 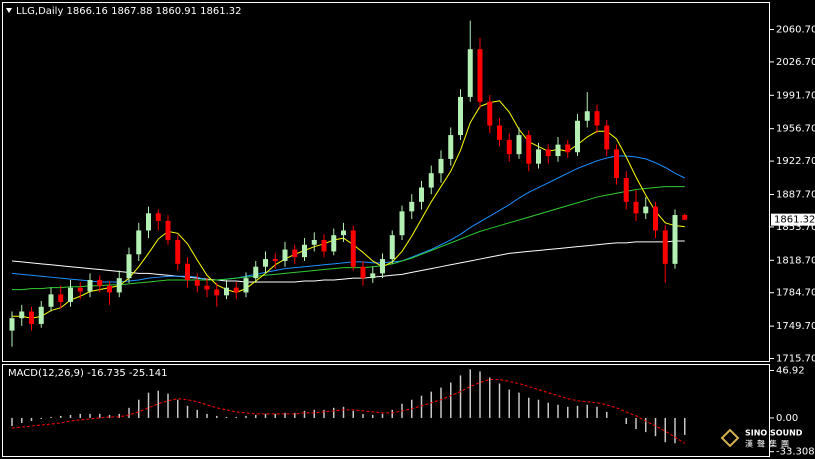 What do you see at coordinates (795, 62) in the screenshot?
I see `y-tick-label: 2026.70` at bounding box center [795, 62].